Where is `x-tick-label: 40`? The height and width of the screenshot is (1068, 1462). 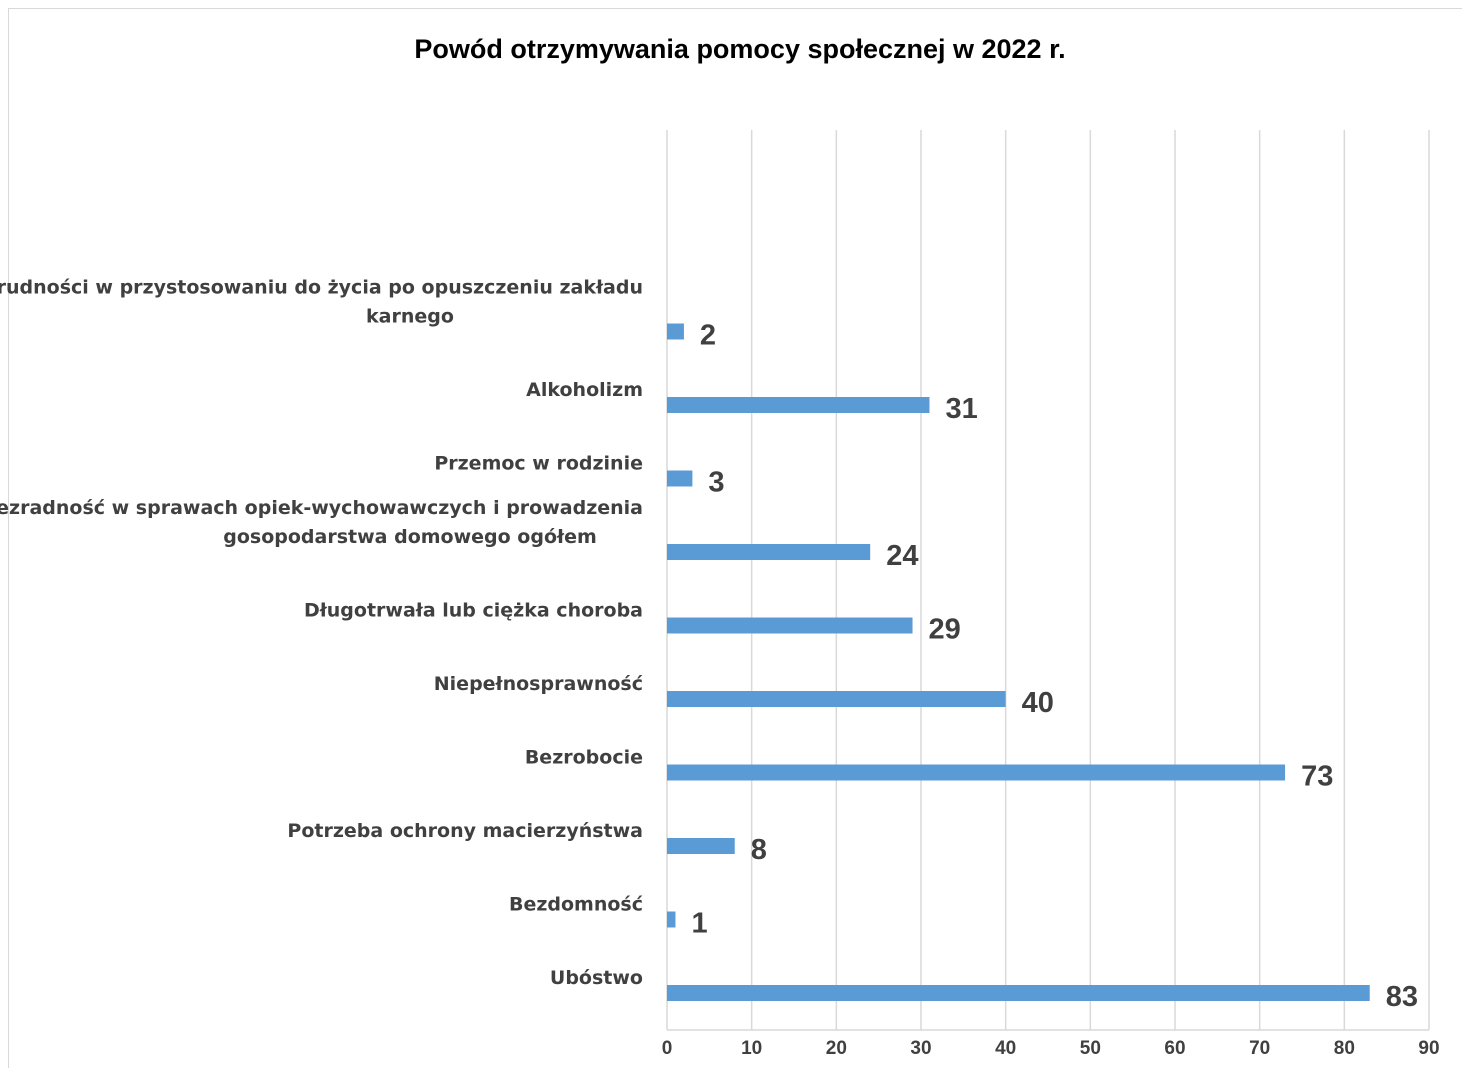
x-tick-label: 40 is located at coordinates (1005, 1048).